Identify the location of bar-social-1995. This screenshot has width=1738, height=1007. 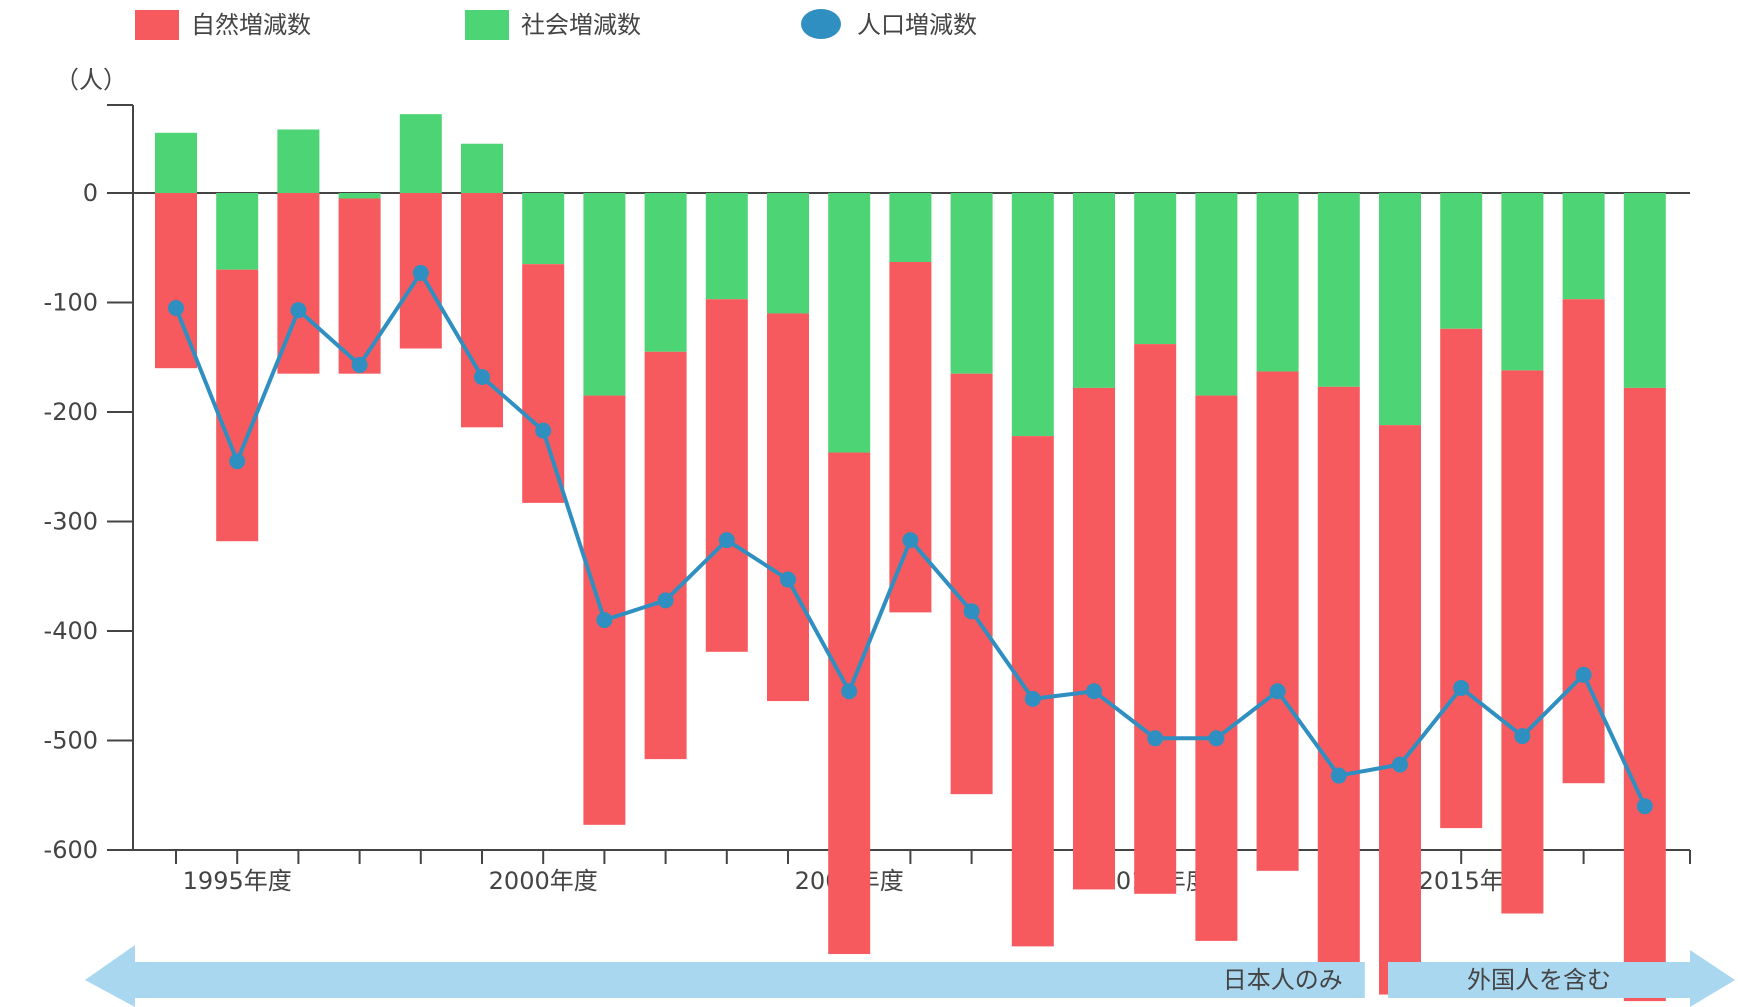
(237, 231).